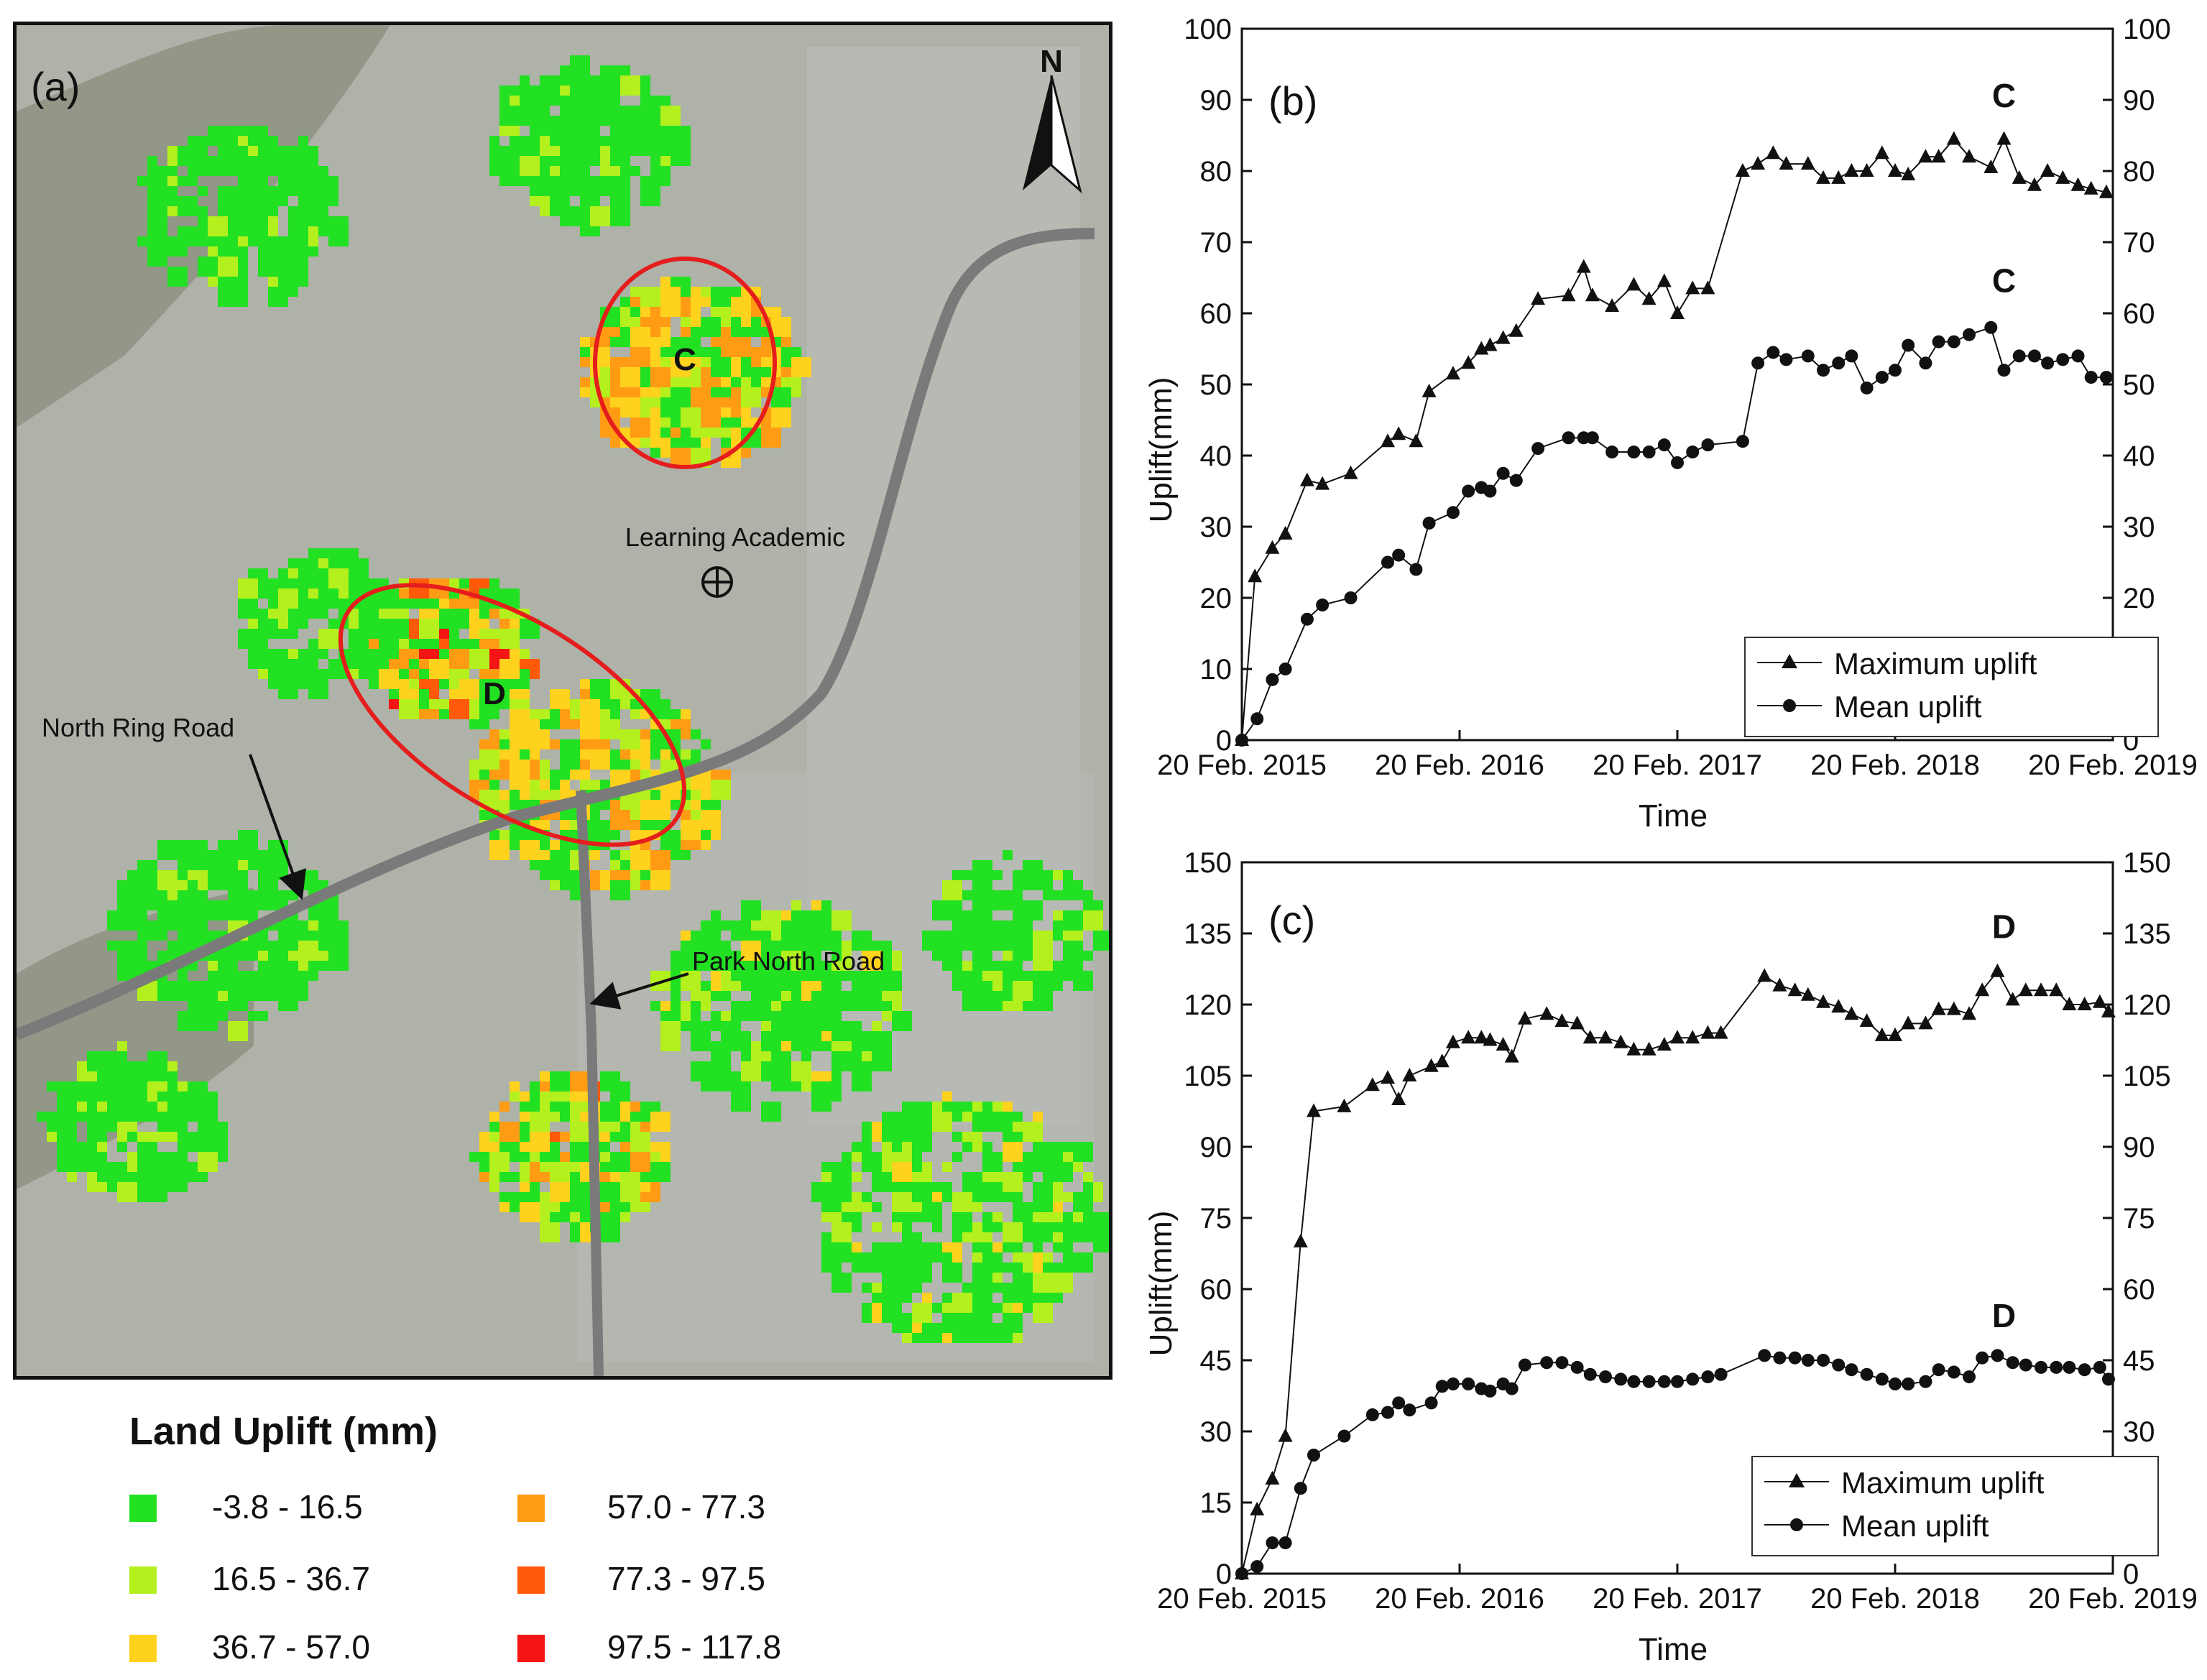 This screenshot has width=2207, height=1680. What do you see at coordinates (2147, 863) in the screenshot?
I see `chart-c-ytick-label-right: 150` at bounding box center [2147, 863].